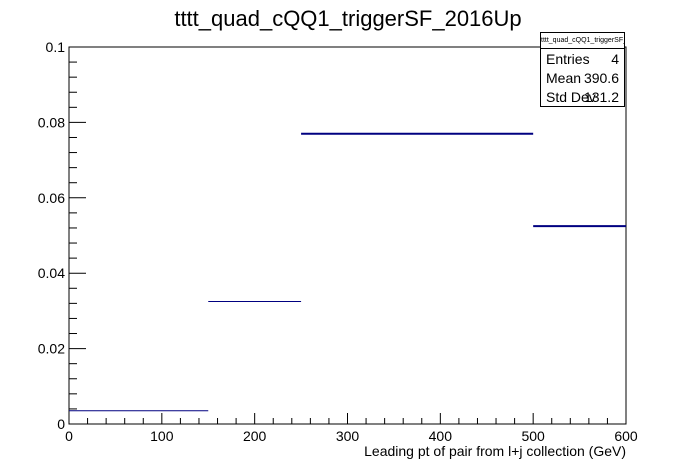 The image size is (696, 472). Describe the element at coordinates (571, 97) in the screenshot. I see `stats-stddev-label: Std Dev` at that location.